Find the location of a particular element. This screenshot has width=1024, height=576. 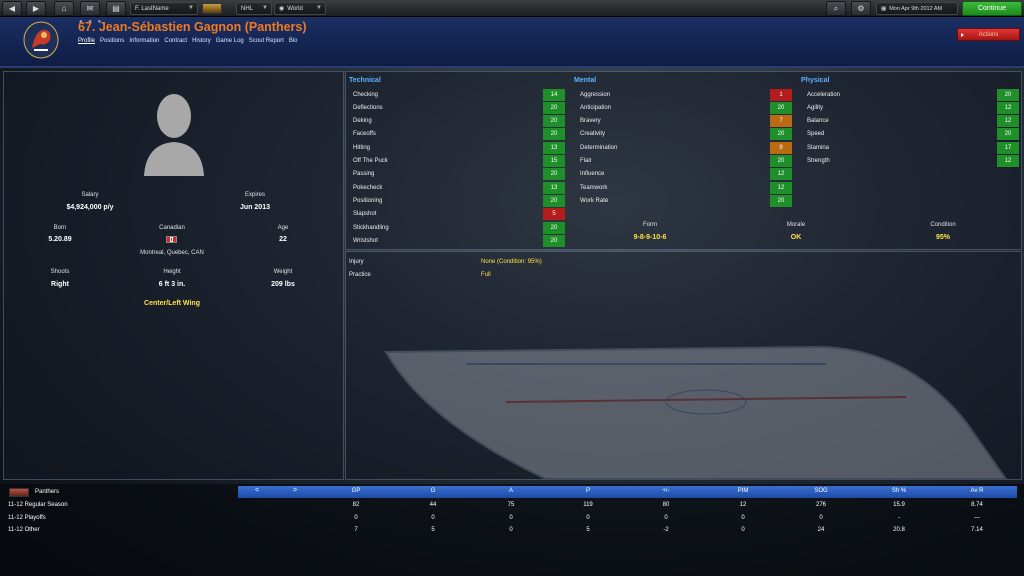

form-value: 9-8-9-10-6 is located at coordinates (650, 237).